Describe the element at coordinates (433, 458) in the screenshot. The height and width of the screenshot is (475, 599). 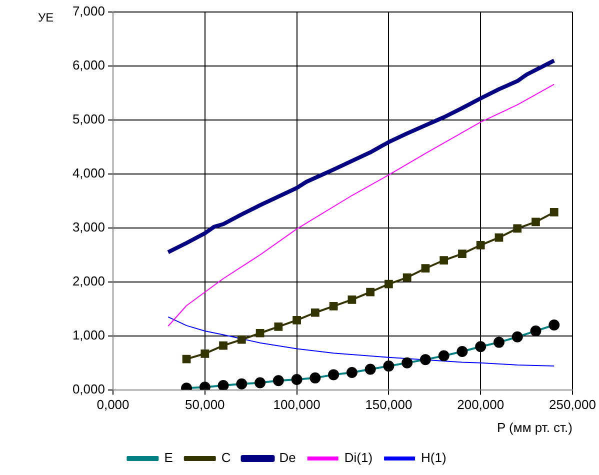
I see `legend-label: H(1)` at that location.